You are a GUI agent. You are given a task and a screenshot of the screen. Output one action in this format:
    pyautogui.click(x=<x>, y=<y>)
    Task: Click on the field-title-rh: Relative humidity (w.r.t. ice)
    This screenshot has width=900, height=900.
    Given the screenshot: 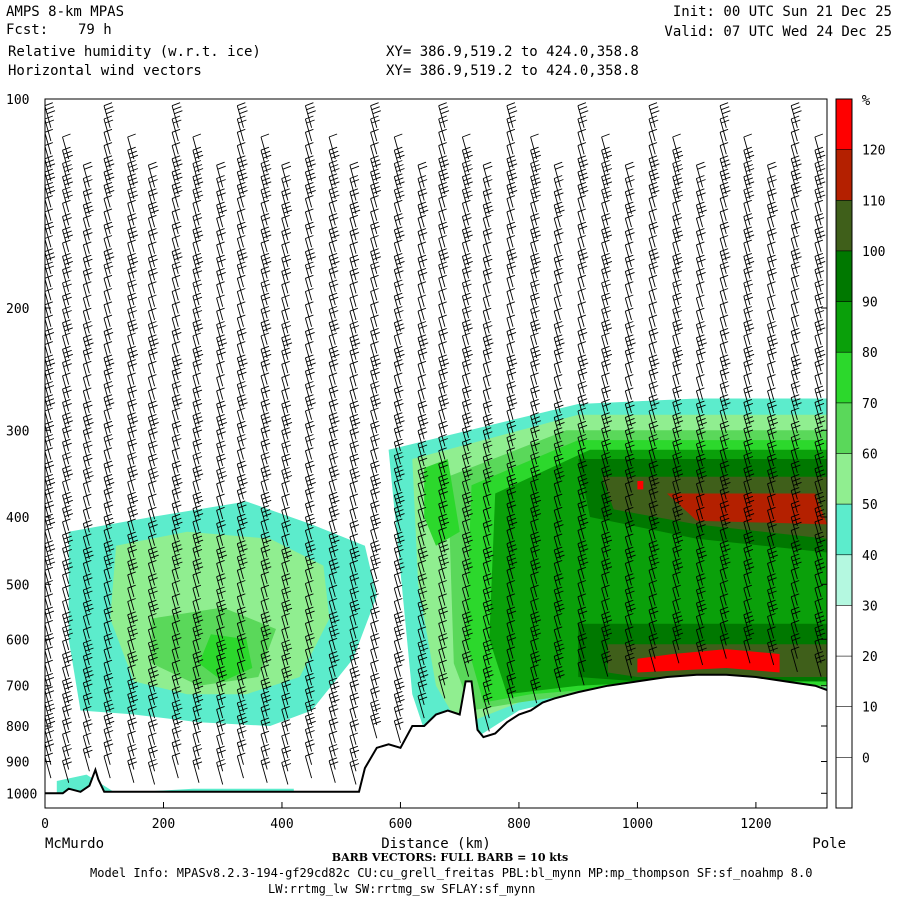 What is the action you would take?
    pyautogui.click(x=134, y=52)
    